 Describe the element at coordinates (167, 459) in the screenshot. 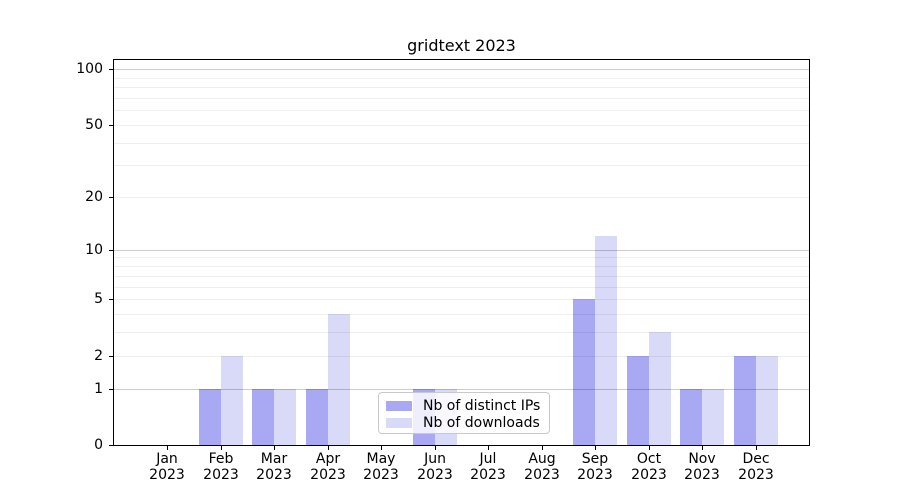

I see `x-tick-month: Jan` at that location.